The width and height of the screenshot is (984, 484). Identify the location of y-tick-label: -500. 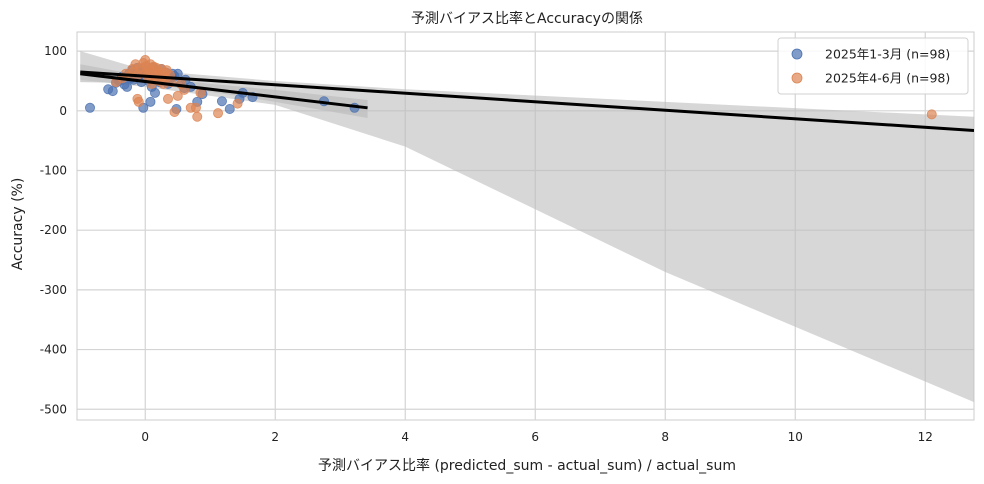
(53, 409).